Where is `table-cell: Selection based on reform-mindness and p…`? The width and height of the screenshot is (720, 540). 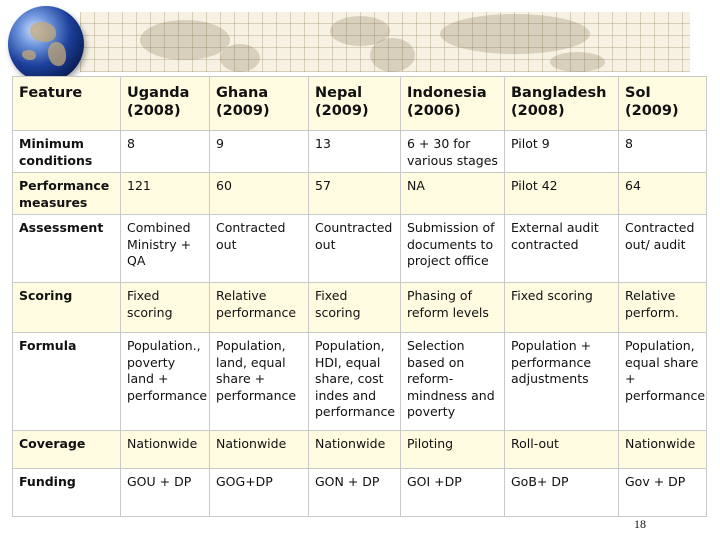 table-cell: Selection based on reform-mindness and p… is located at coordinates (452, 381).